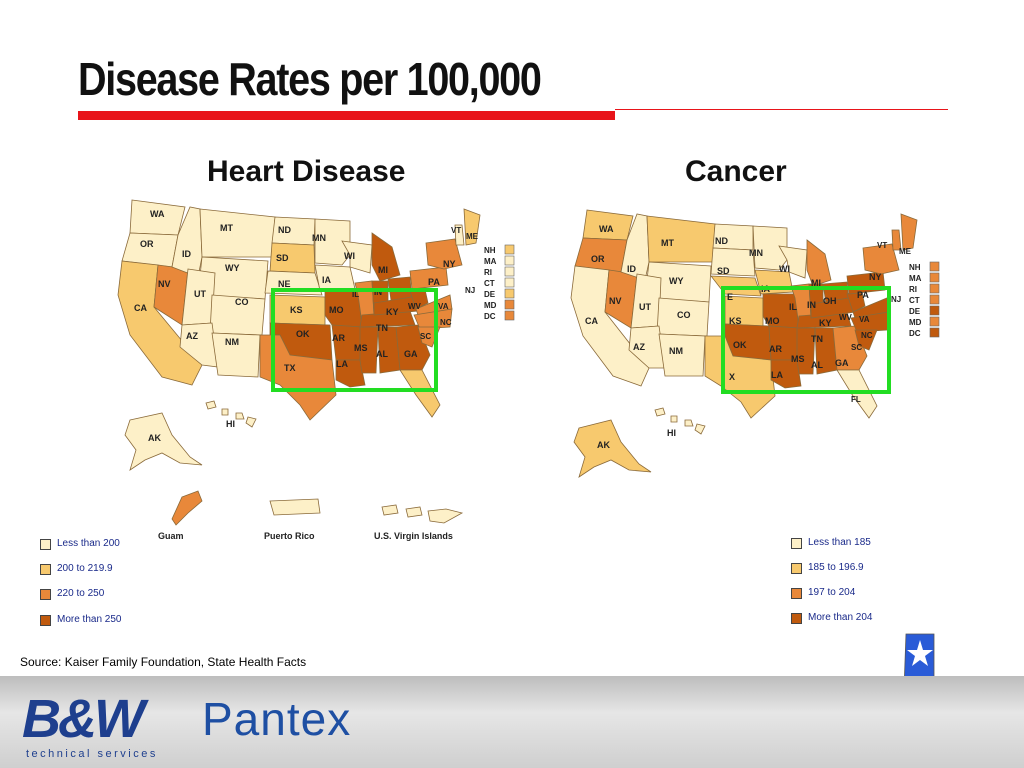  What do you see at coordinates (915, 322) in the screenshot?
I see `c-label-md: MD` at bounding box center [915, 322].